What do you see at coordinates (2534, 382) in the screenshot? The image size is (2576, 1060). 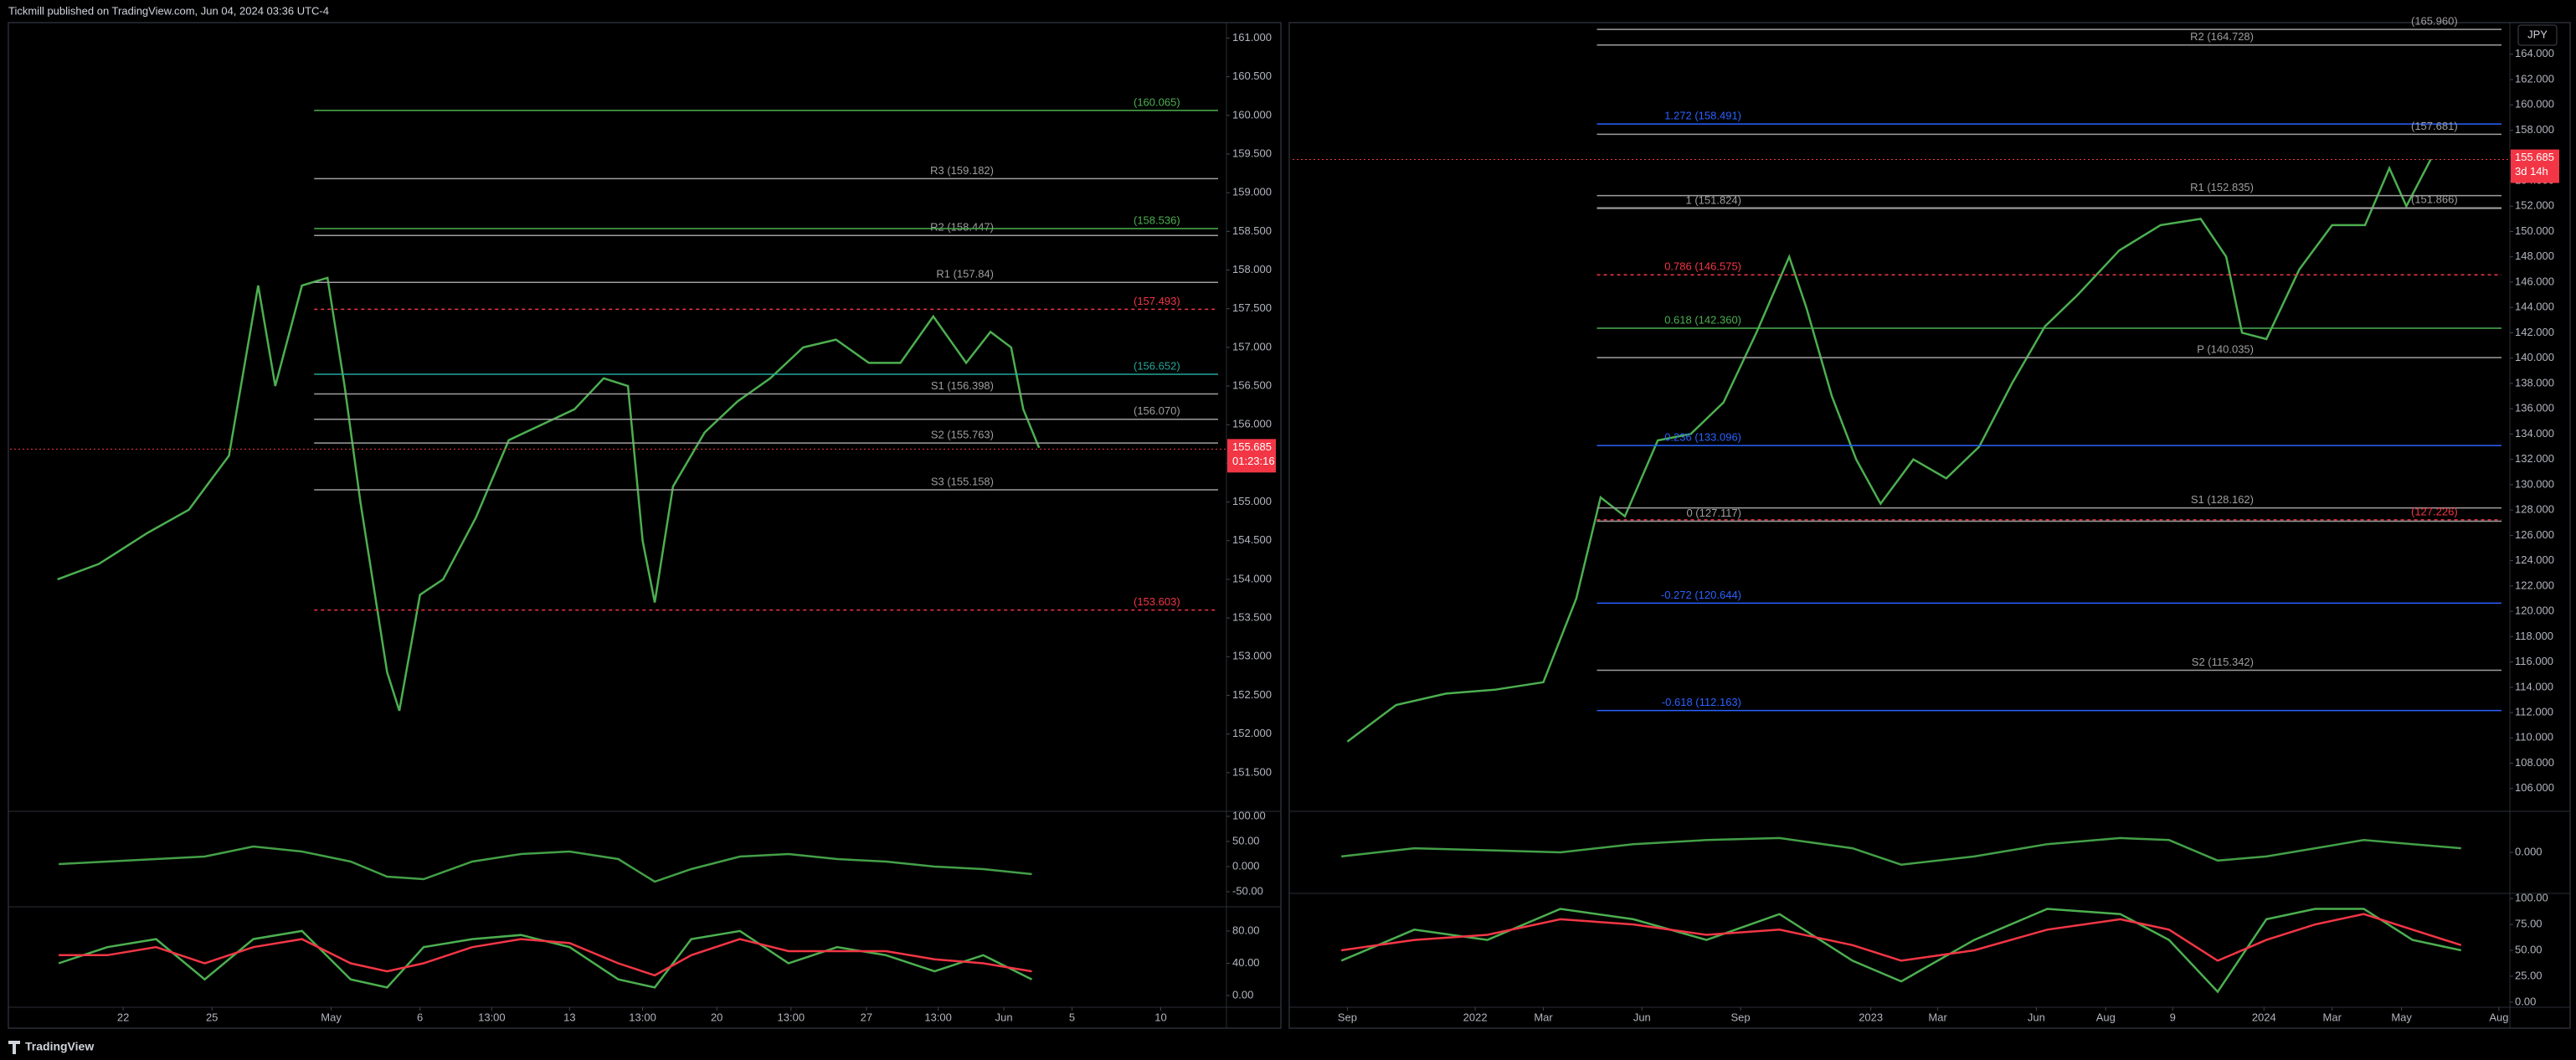 I see `y-tick-label: 138.000` at bounding box center [2534, 382].